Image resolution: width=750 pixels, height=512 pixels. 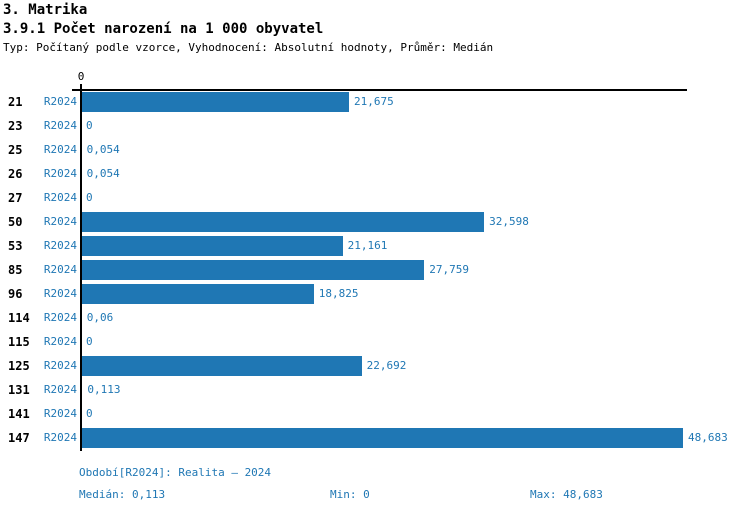 What do you see at coordinates (375, 198) in the screenshot?
I see `chart-row: 27 R2024 0` at bounding box center [375, 198].